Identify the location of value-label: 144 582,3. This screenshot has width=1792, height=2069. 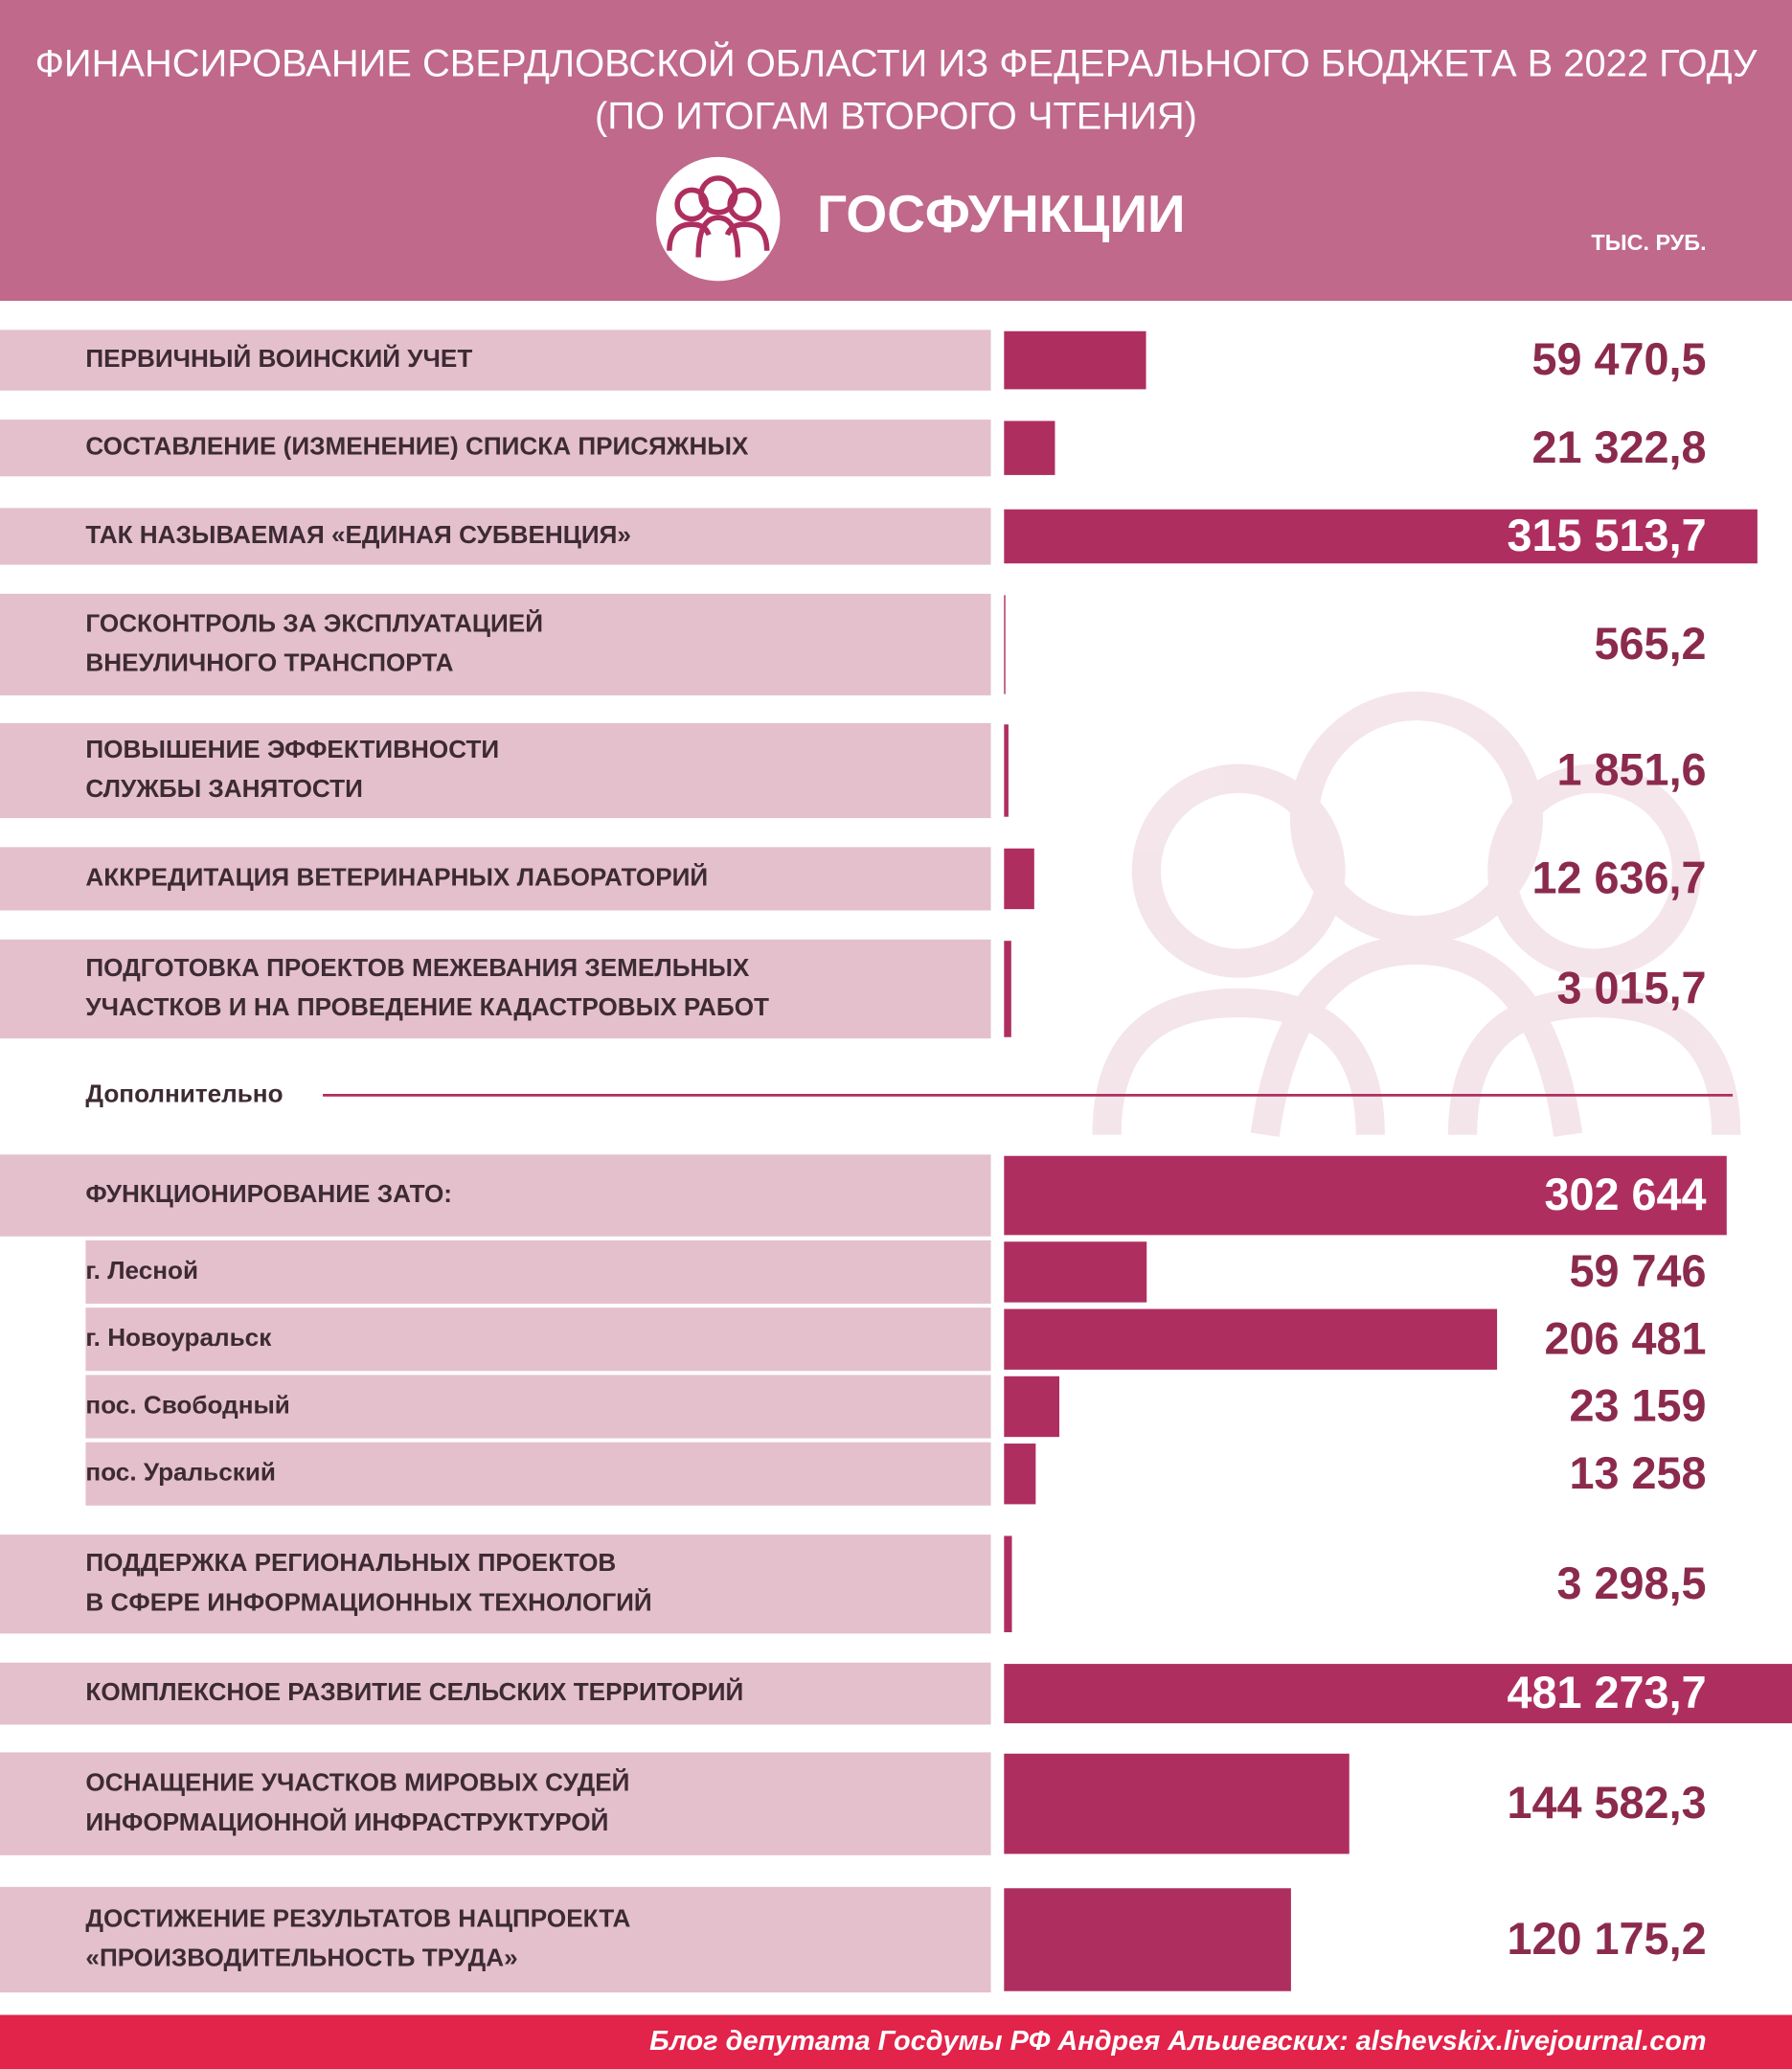
(1607, 1803).